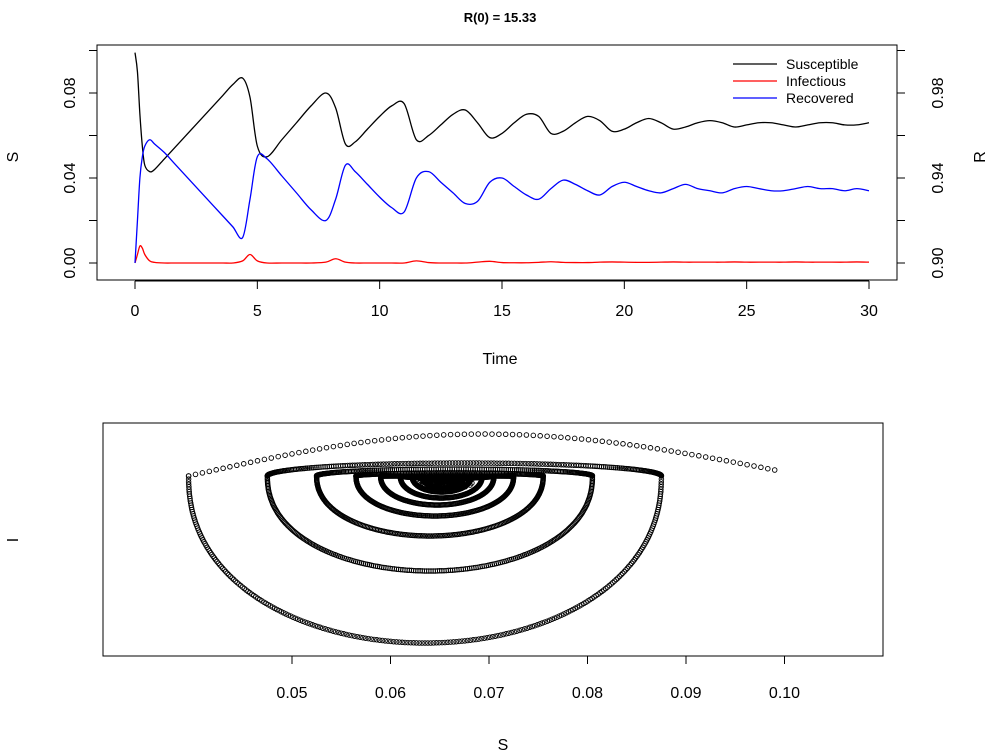 The image size is (995, 754). I want to click on x-tick-label: 25, so click(747, 311).